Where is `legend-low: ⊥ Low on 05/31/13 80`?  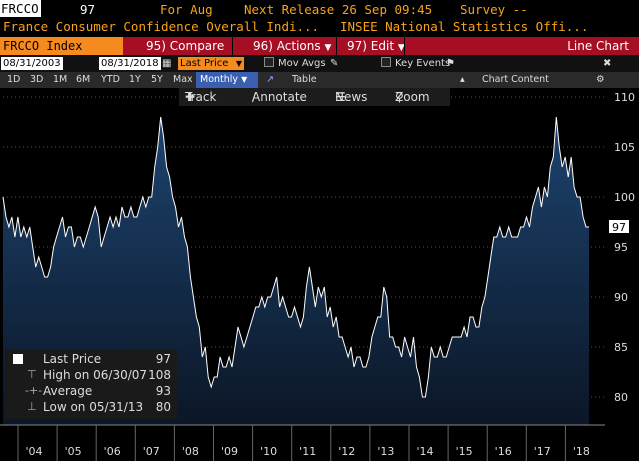 legend-low: ⊥ Low on 05/31/13 80 is located at coordinates (92, 407).